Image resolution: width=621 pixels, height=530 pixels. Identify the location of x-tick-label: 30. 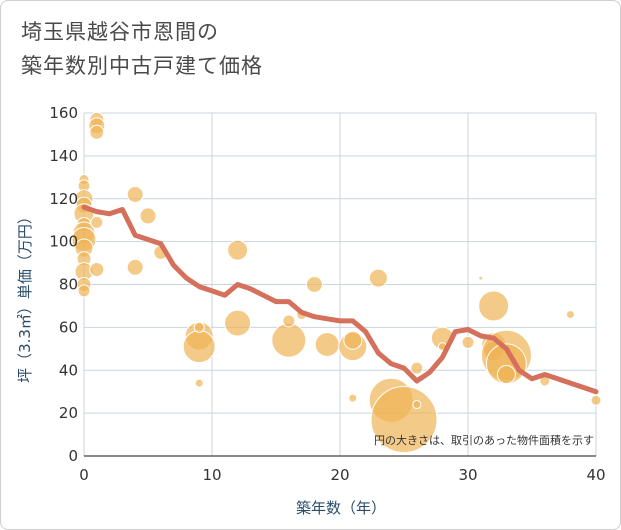
(467, 475).